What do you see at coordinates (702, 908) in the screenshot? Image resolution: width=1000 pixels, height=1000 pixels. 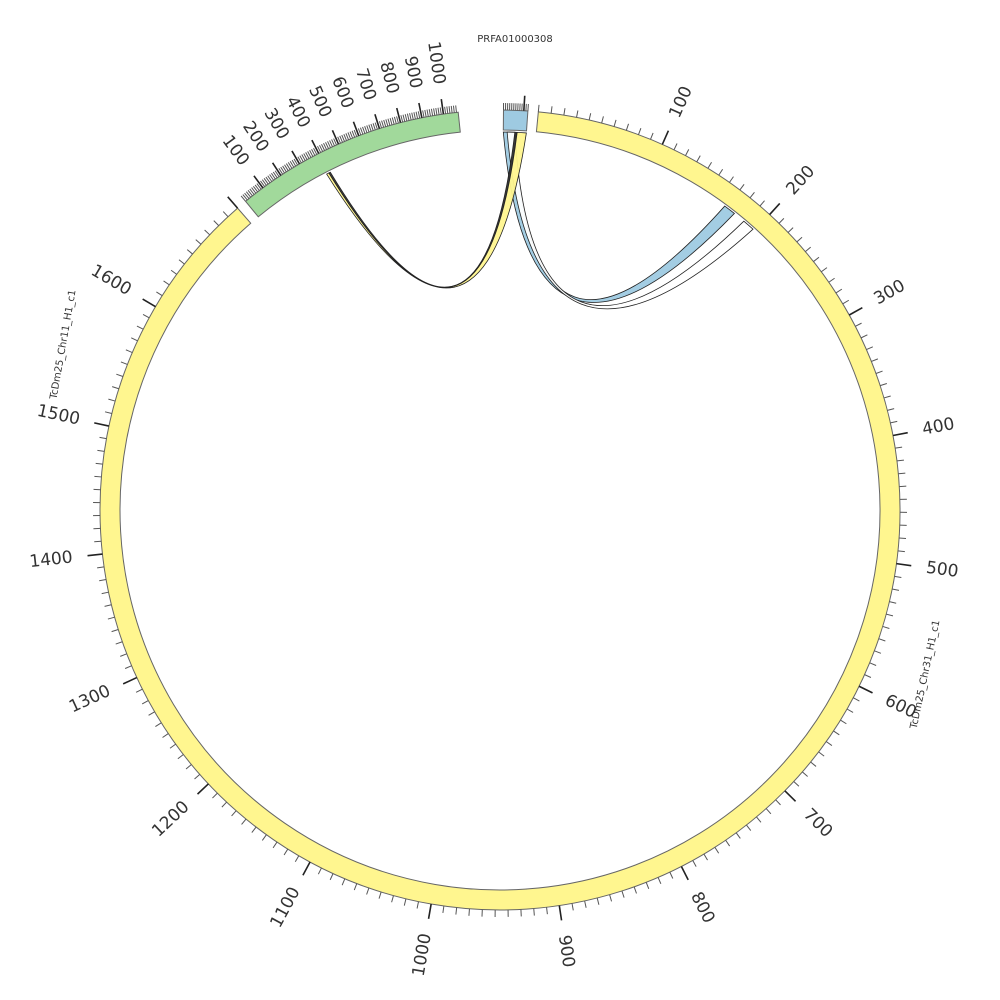 I see `tick-label: 800` at bounding box center [702, 908].